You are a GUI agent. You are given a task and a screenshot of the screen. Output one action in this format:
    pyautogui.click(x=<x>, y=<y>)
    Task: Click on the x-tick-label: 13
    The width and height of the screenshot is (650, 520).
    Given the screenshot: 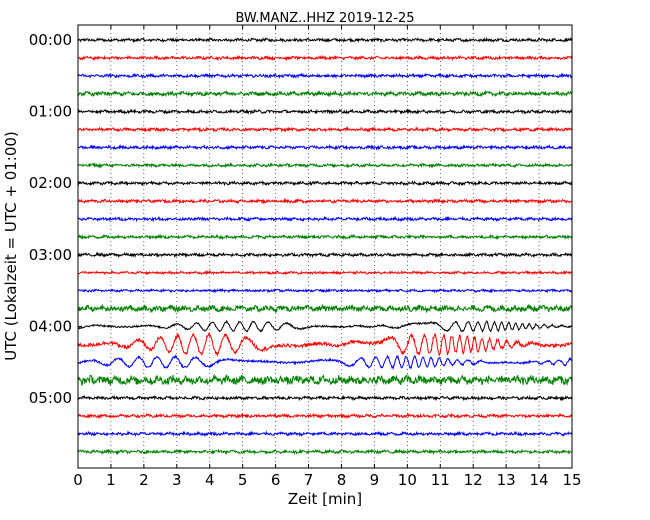 What is the action you would take?
    pyautogui.click(x=506, y=480)
    